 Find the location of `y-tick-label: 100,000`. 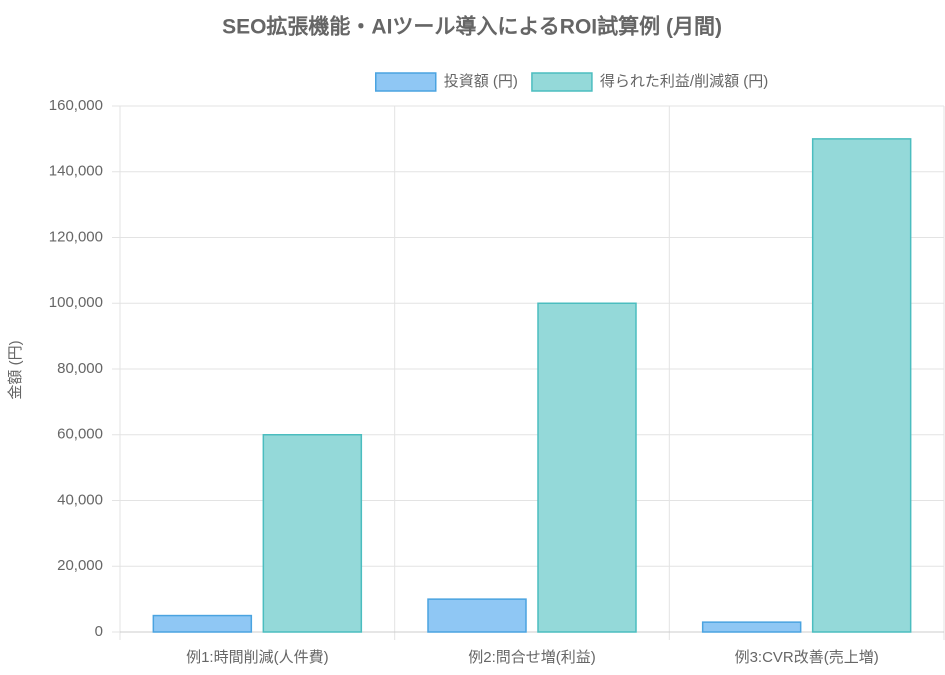

y-tick-label: 100,000 is located at coordinates (76, 302).